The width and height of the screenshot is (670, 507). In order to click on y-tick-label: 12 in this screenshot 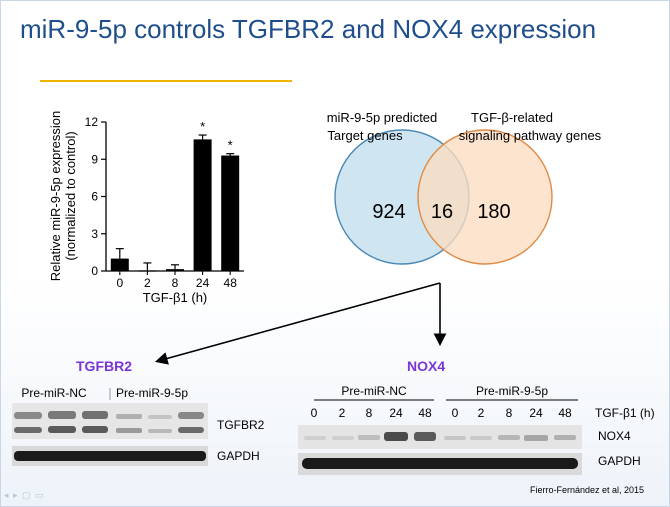, I will do `click(92, 122)`.